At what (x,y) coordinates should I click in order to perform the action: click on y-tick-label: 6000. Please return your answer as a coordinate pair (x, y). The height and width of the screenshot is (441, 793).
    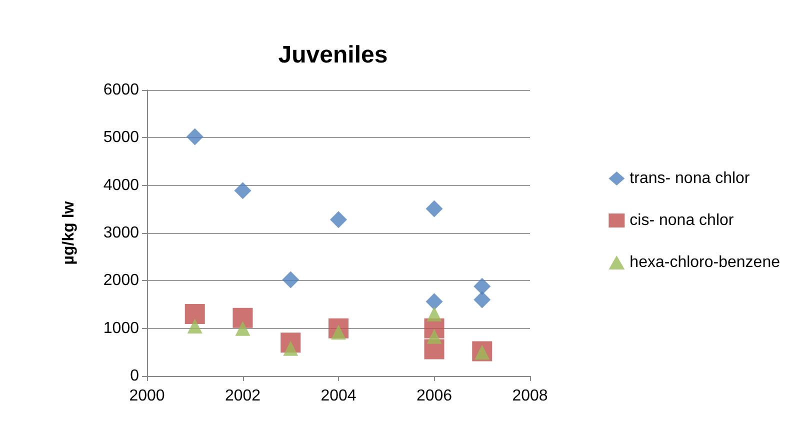
    Looking at the image, I should click on (121, 90).